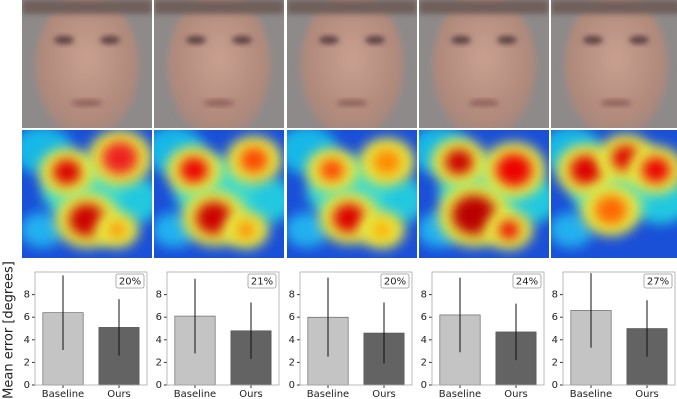 This screenshot has width=677, height=399. What do you see at coordinates (658, 282) in the screenshot?
I see `annotation: 27%` at bounding box center [658, 282].